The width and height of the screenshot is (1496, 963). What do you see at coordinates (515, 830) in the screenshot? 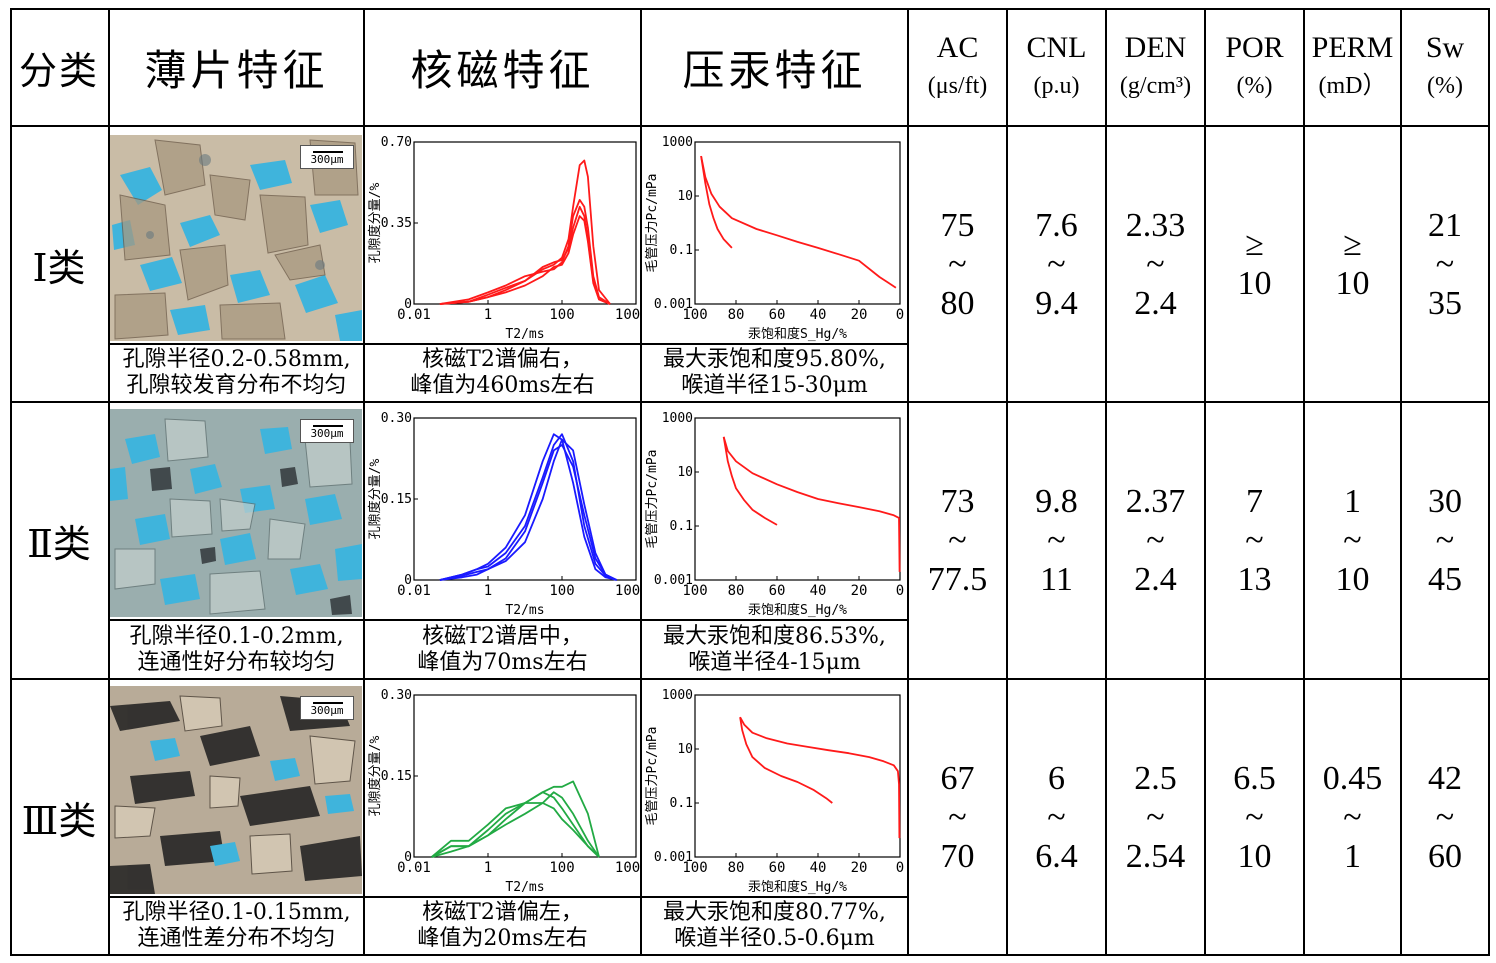
I see `series-line-s2` at bounding box center [515, 830].